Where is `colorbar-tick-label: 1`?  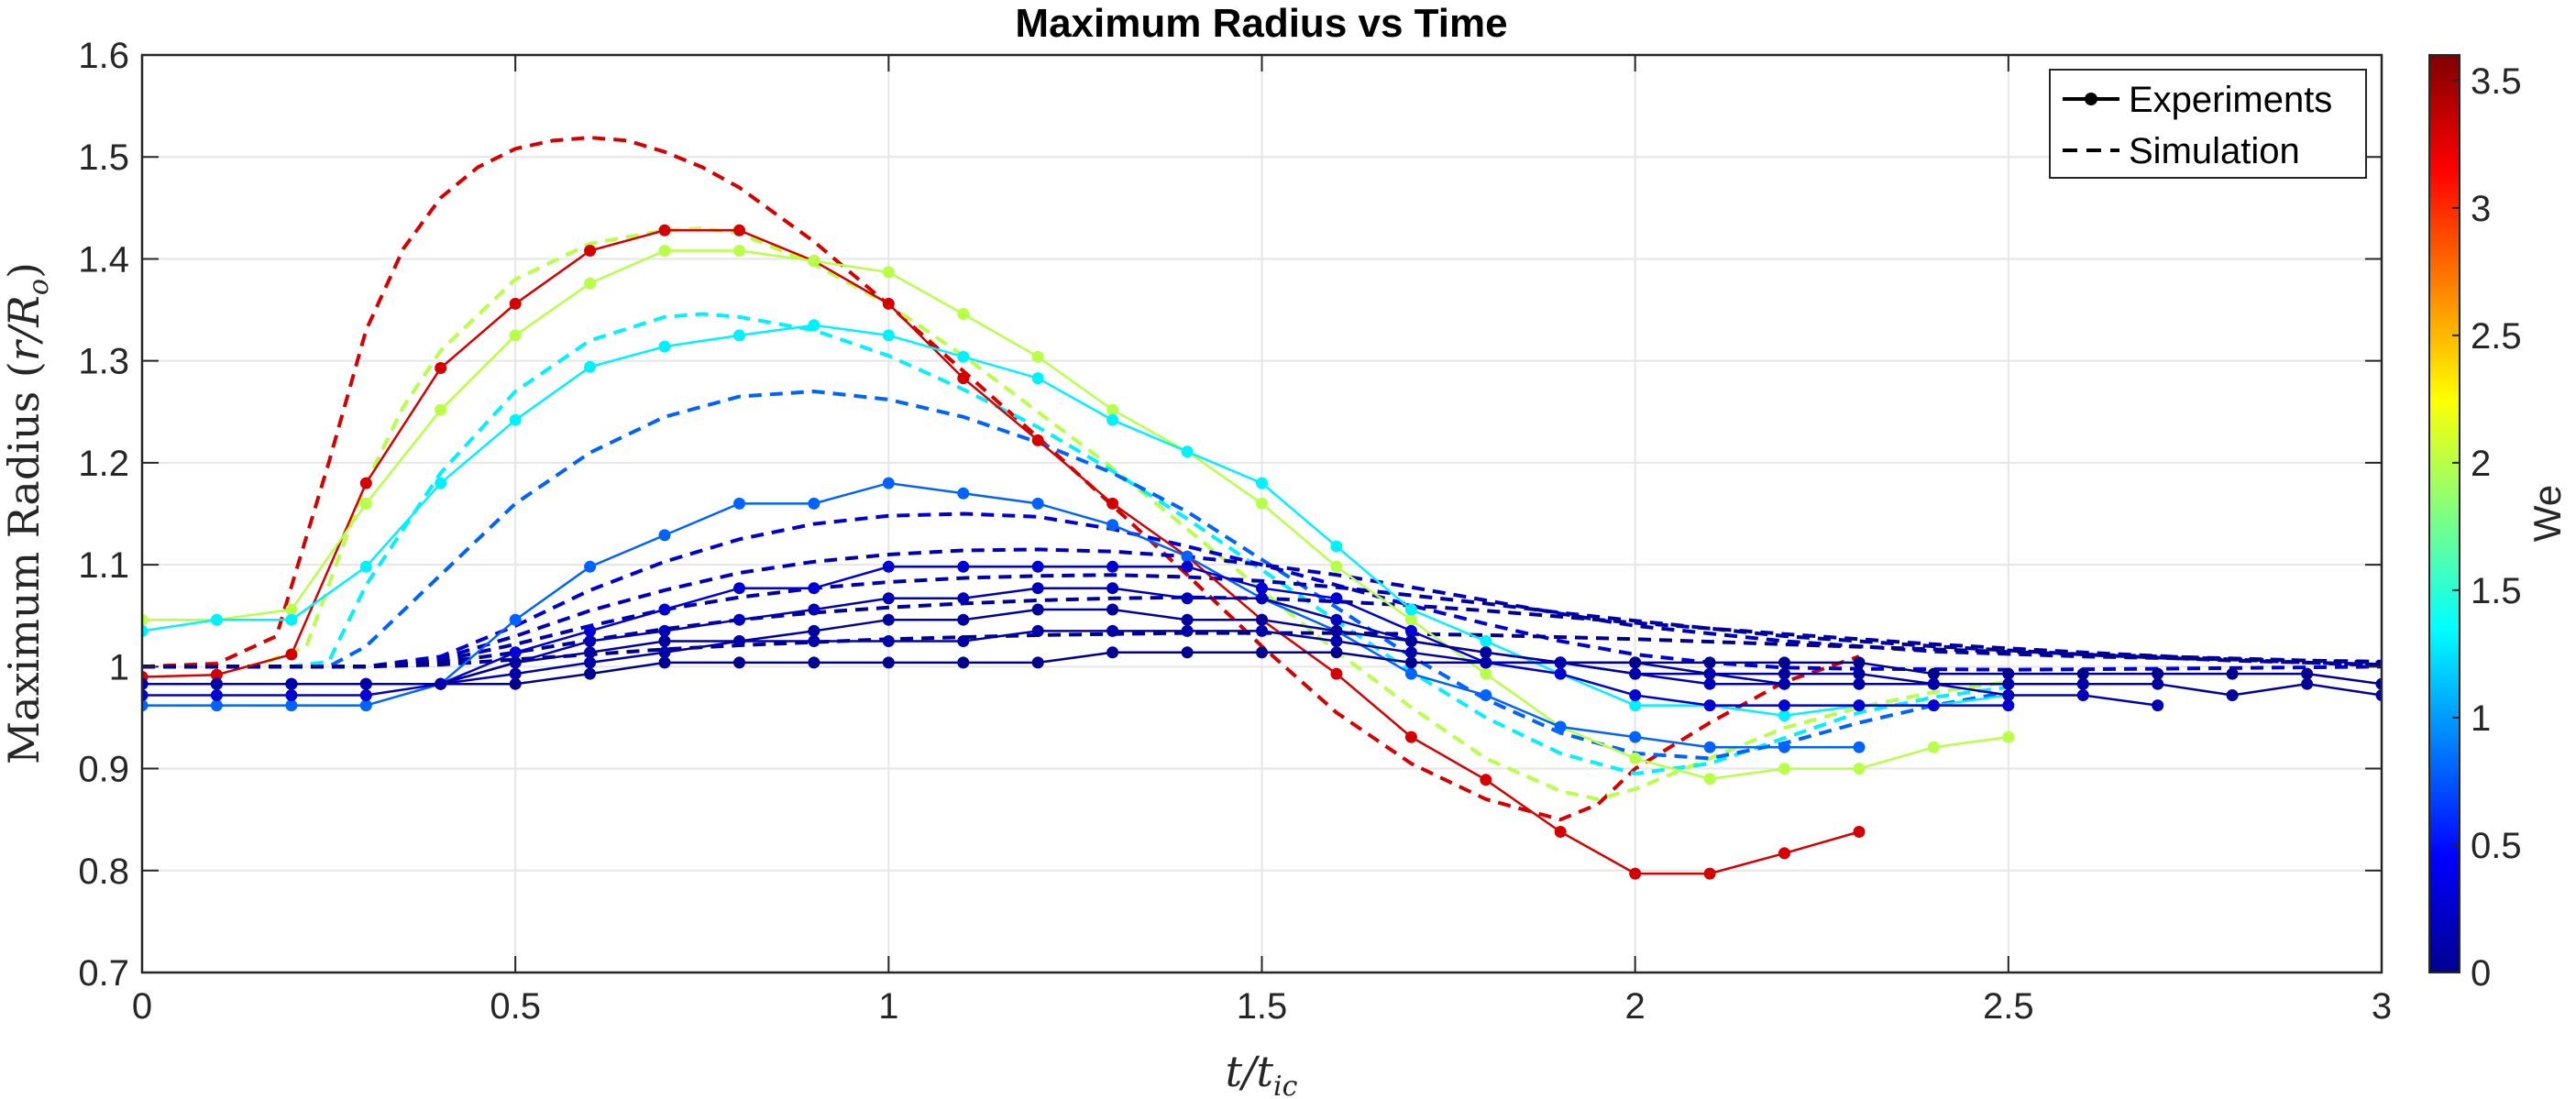
colorbar-tick-label: 1 is located at coordinates (2481, 718).